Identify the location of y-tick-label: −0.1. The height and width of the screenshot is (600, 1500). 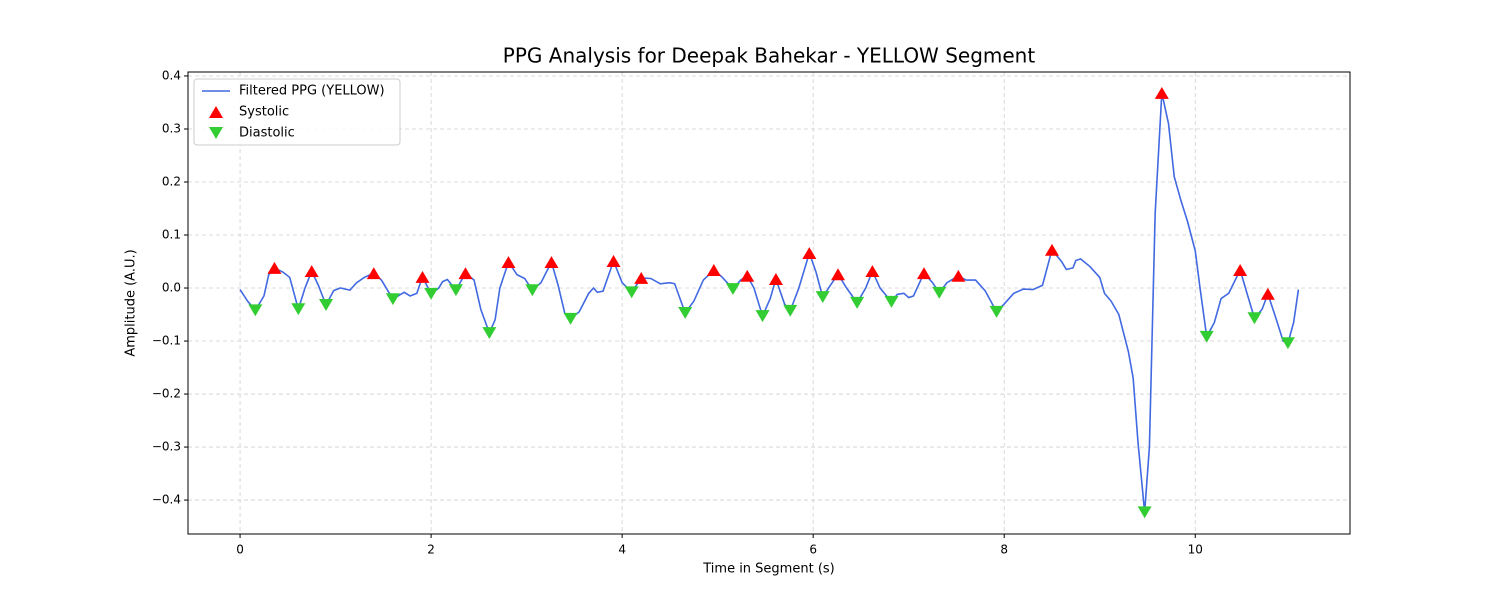
(166, 341).